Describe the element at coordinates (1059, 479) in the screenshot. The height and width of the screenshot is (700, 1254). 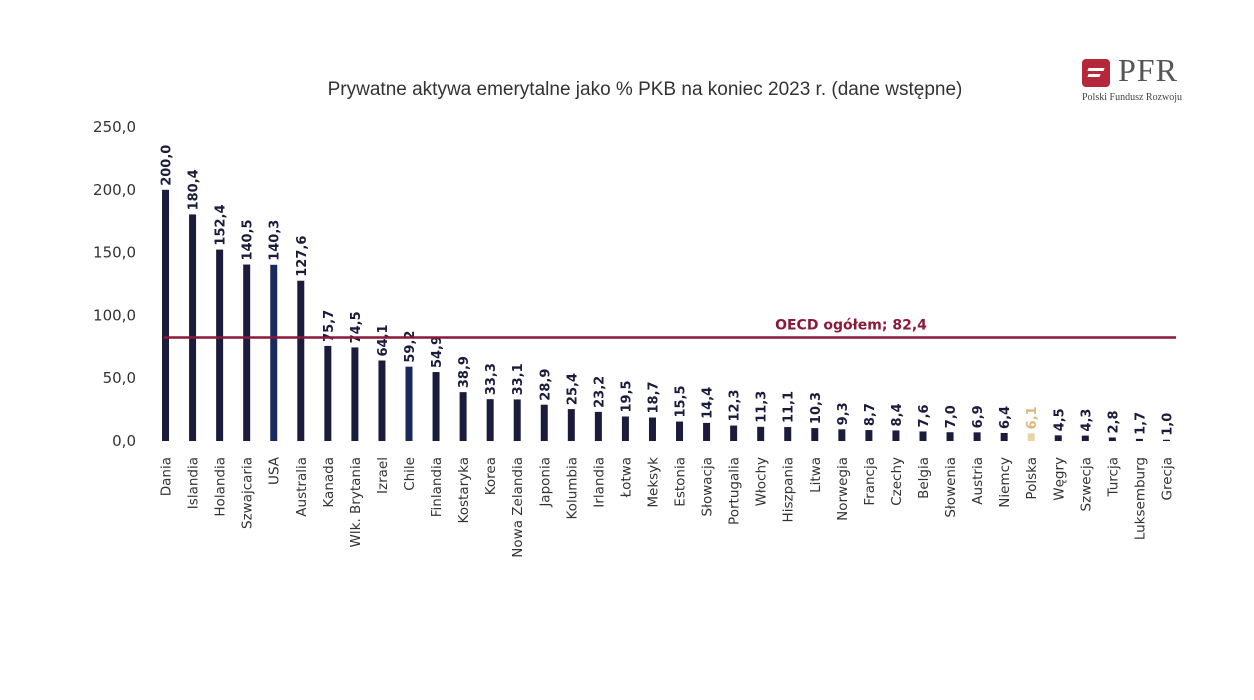
I see `x-tick-label: Węgry` at that location.